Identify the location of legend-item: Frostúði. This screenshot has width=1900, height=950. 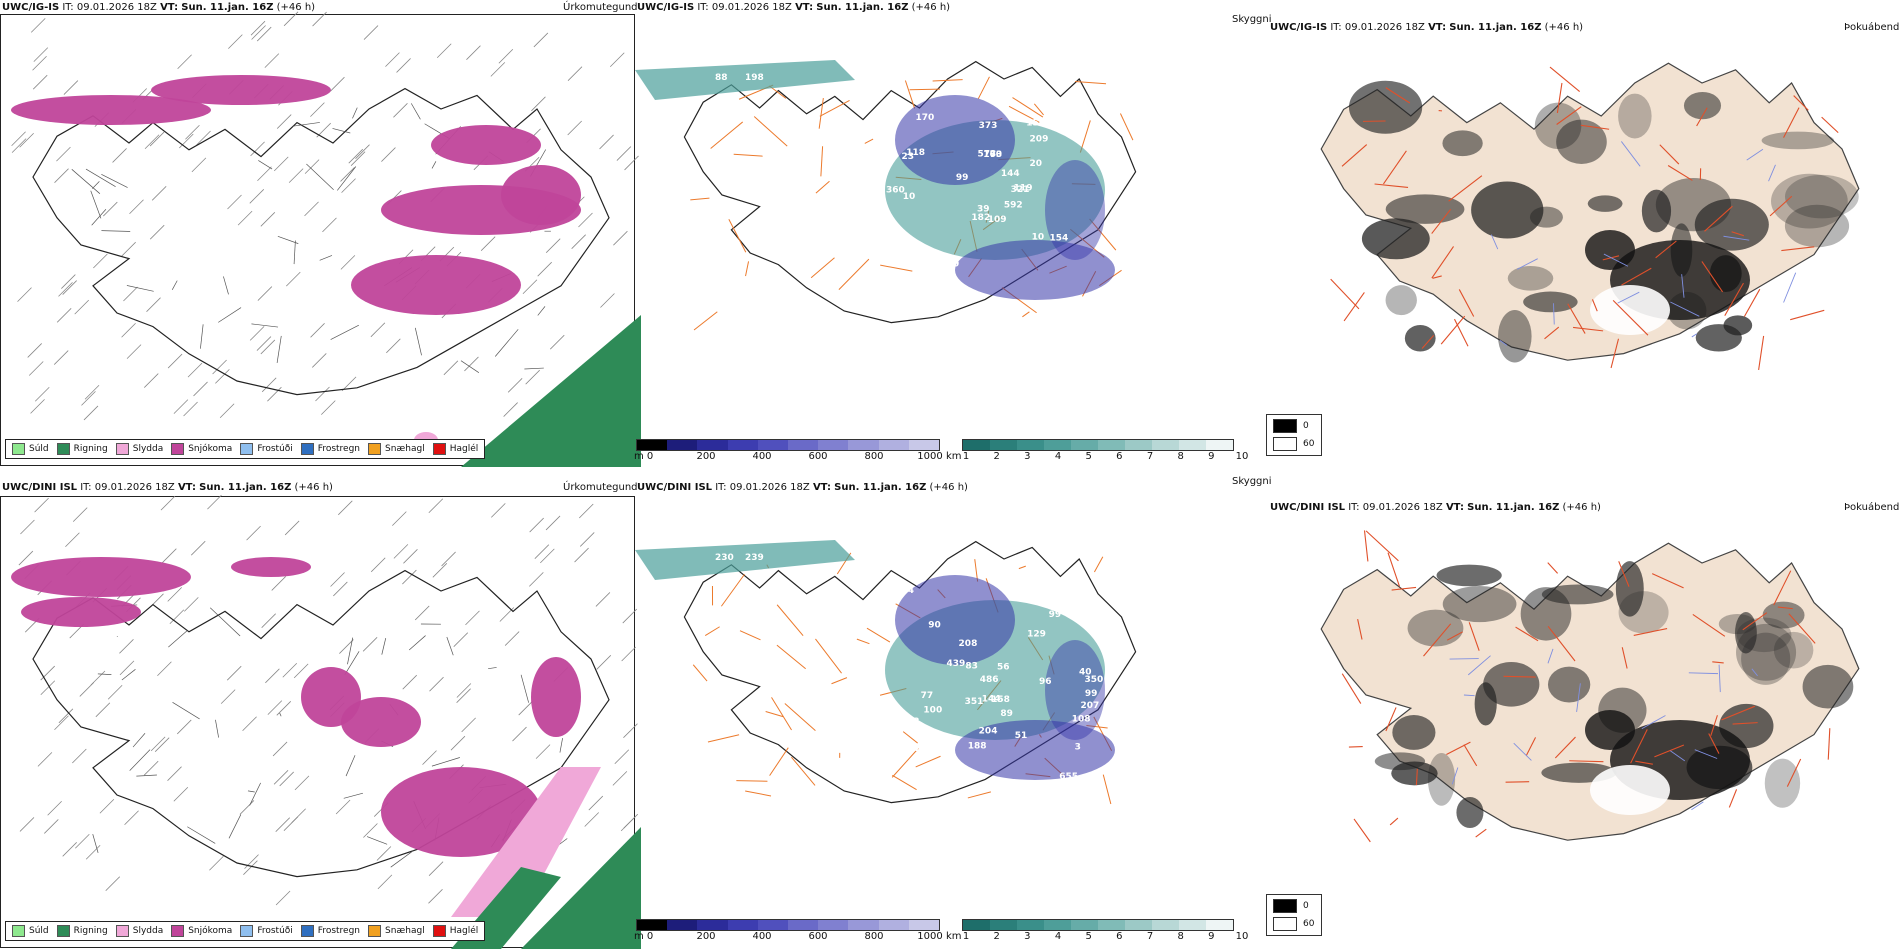
(266, 449).